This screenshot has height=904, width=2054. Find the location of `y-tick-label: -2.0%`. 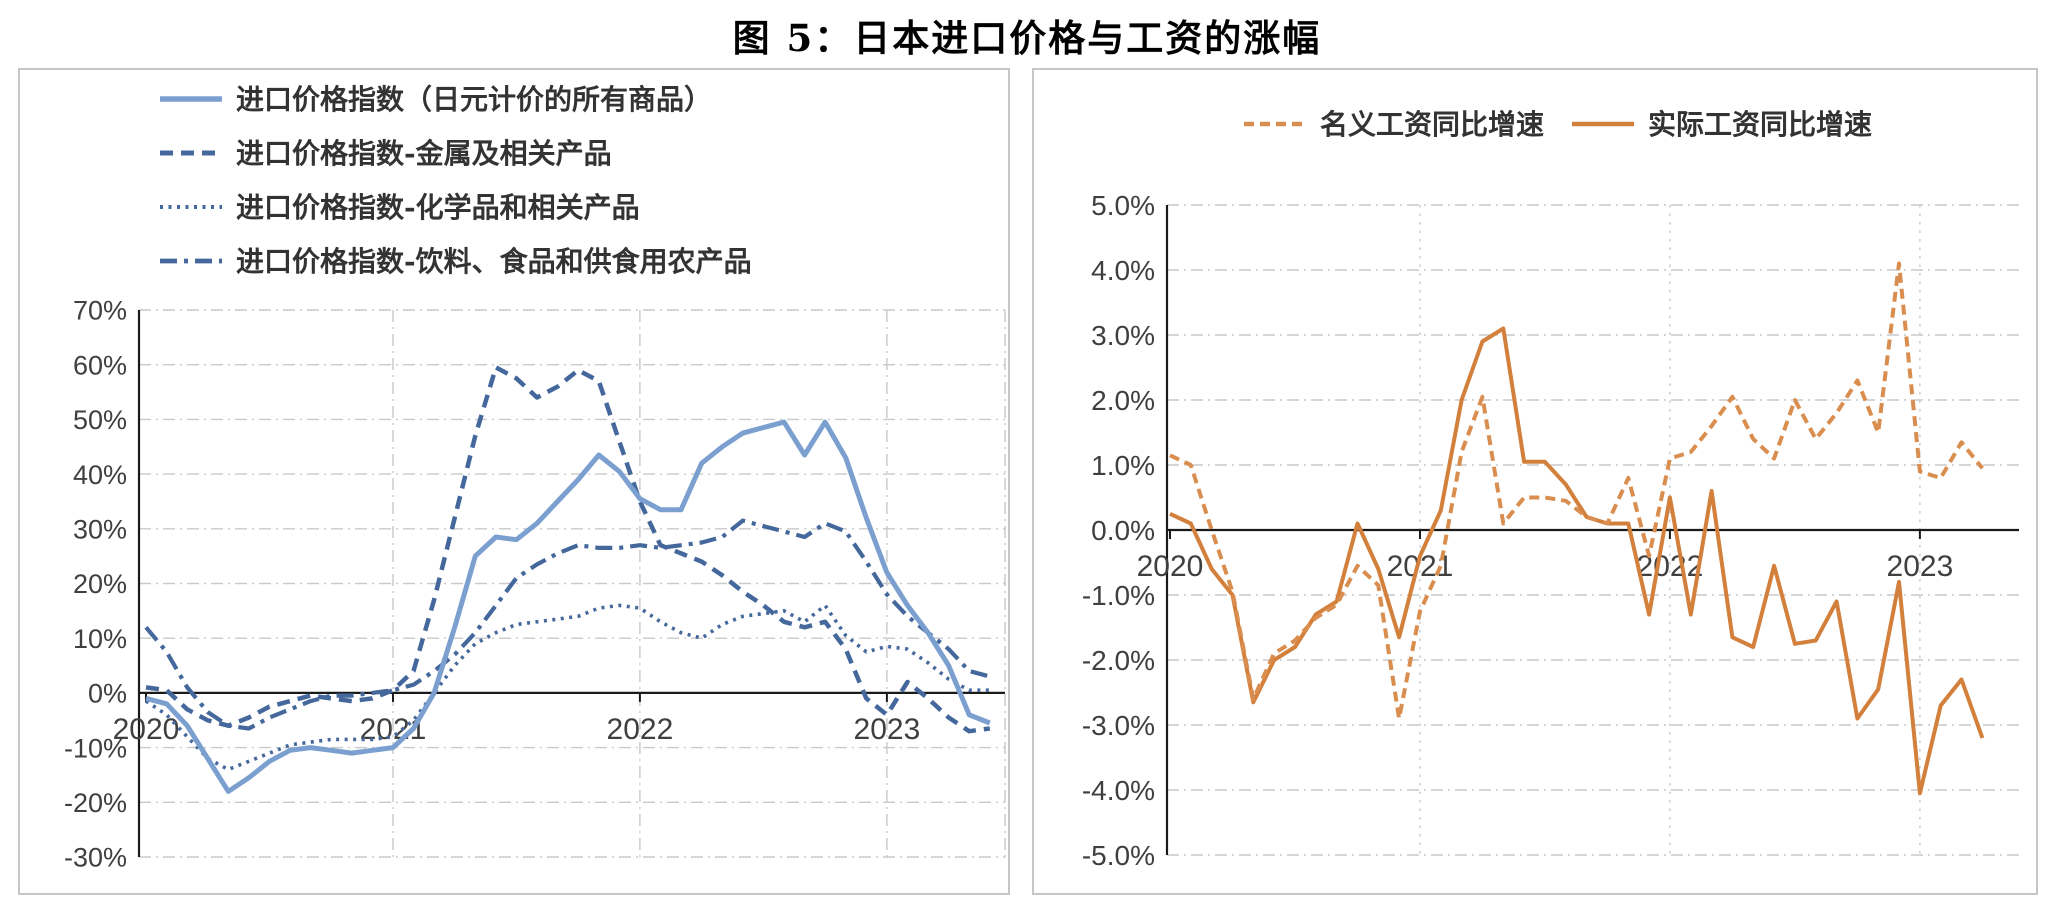

y-tick-label: -2.0% is located at coordinates (1118, 660).